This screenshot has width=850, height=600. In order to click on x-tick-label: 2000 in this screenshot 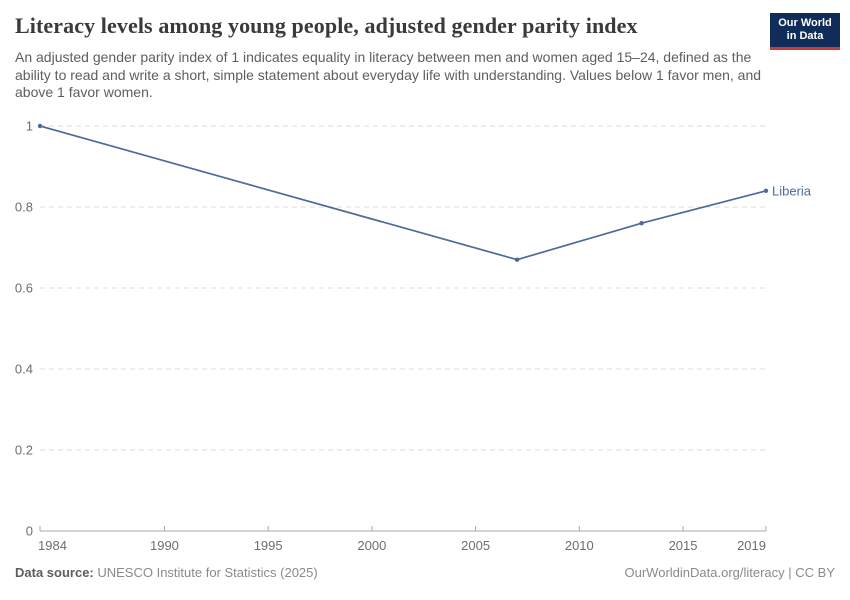, I will do `click(371, 545)`.